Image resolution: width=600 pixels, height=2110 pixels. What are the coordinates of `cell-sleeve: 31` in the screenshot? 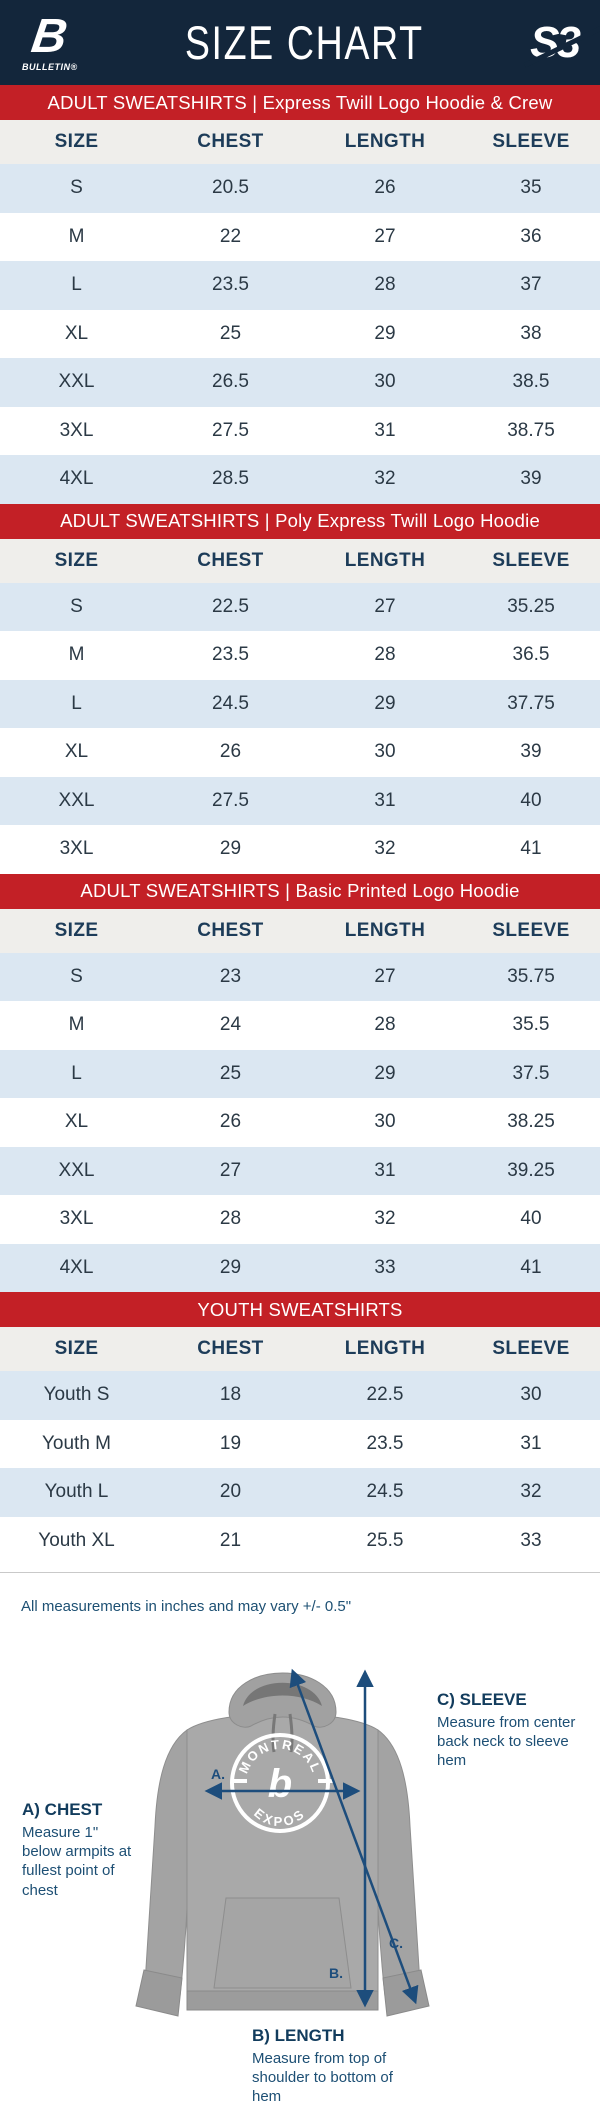 It's located at (531, 1443).